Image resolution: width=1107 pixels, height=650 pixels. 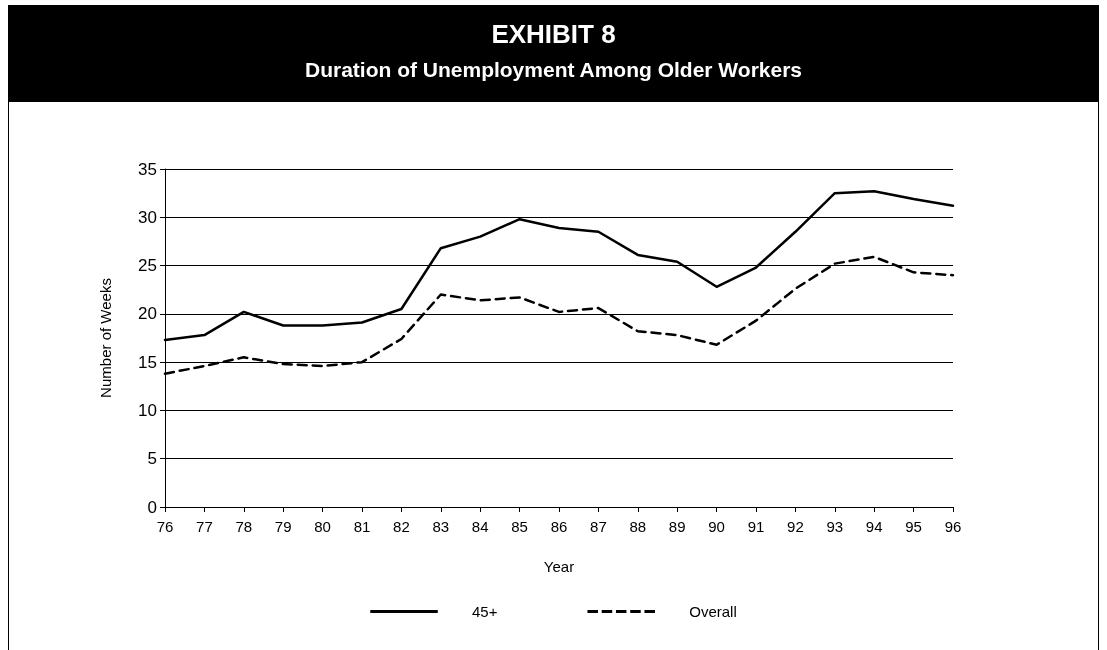 I want to click on x-tick-label: 80, so click(x=322, y=526).